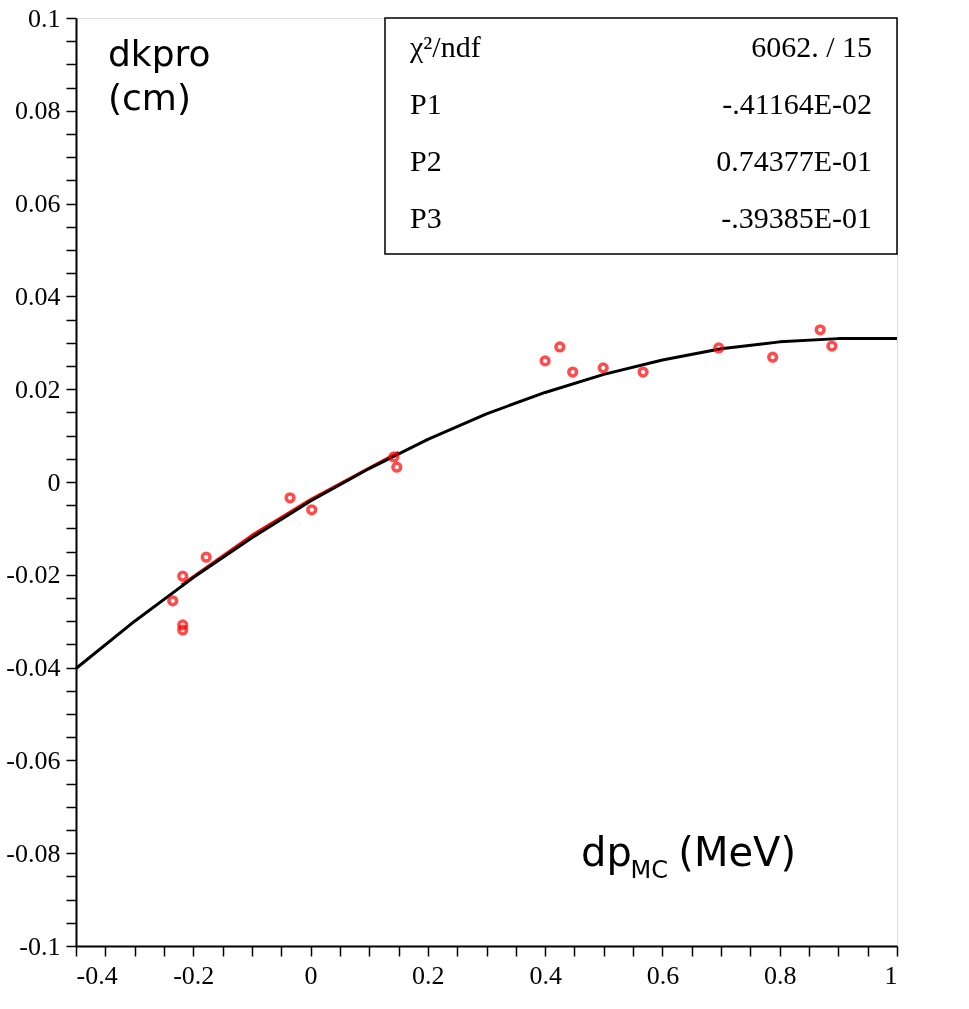 The height and width of the screenshot is (1009, 969). What do you see at coordinates (426, 103) in the screenshot?
I see `annotation: P1` at bounding box center [426, 103].